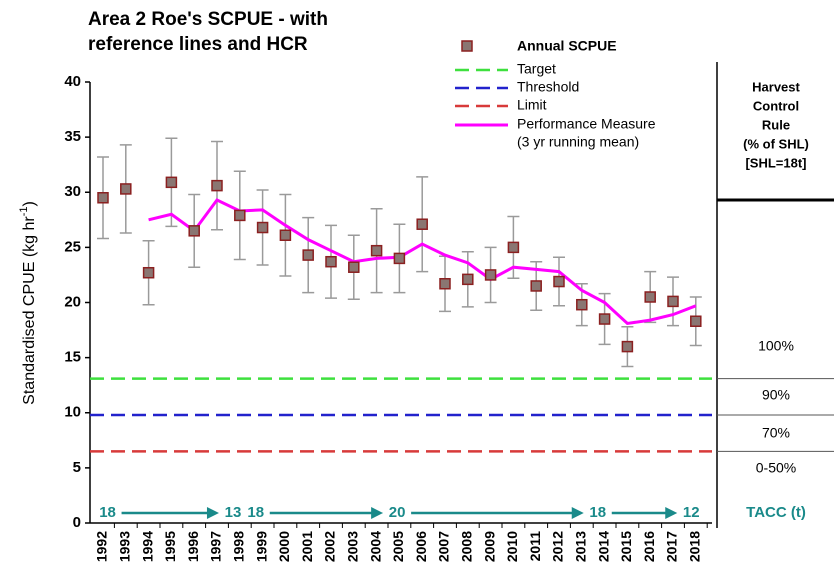 The height and width of the screenshot is (586, 834). I want to click on tacc-value: 13, so click(233, 512).